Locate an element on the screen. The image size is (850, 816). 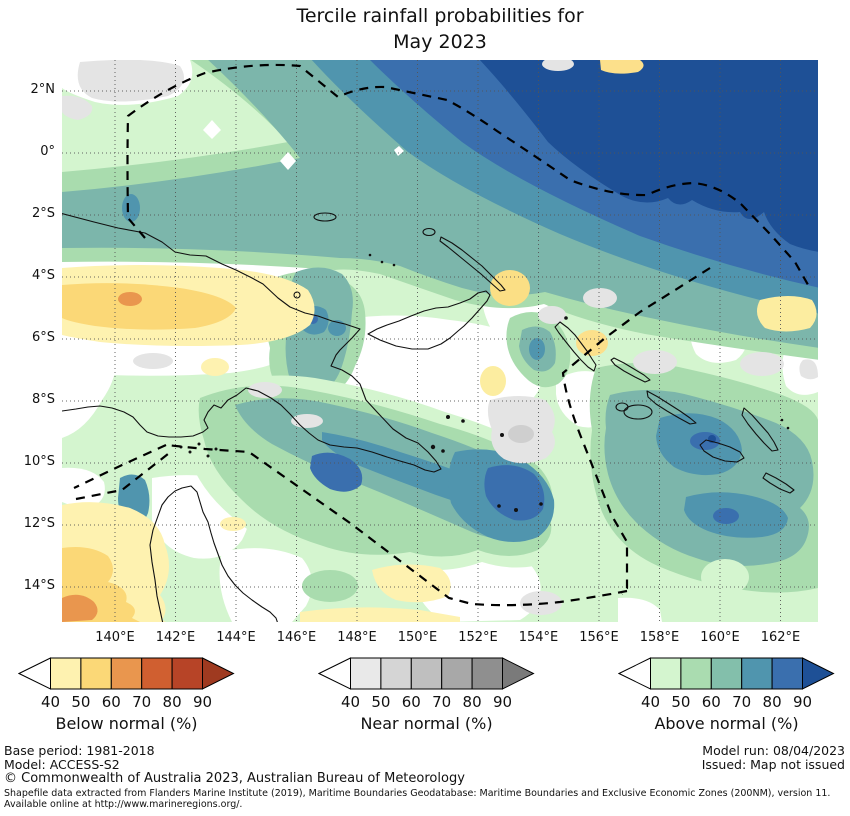
lat-label: 6°S is located at coordinates (43, 337).